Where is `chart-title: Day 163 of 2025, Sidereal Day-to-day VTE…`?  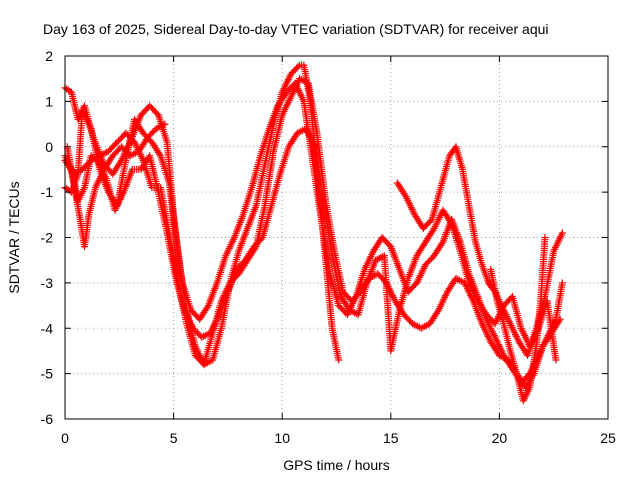 chart-title: Day 163 of 2025, Sidereal Day-to-day VTE… is located at coordinates (296, 29).